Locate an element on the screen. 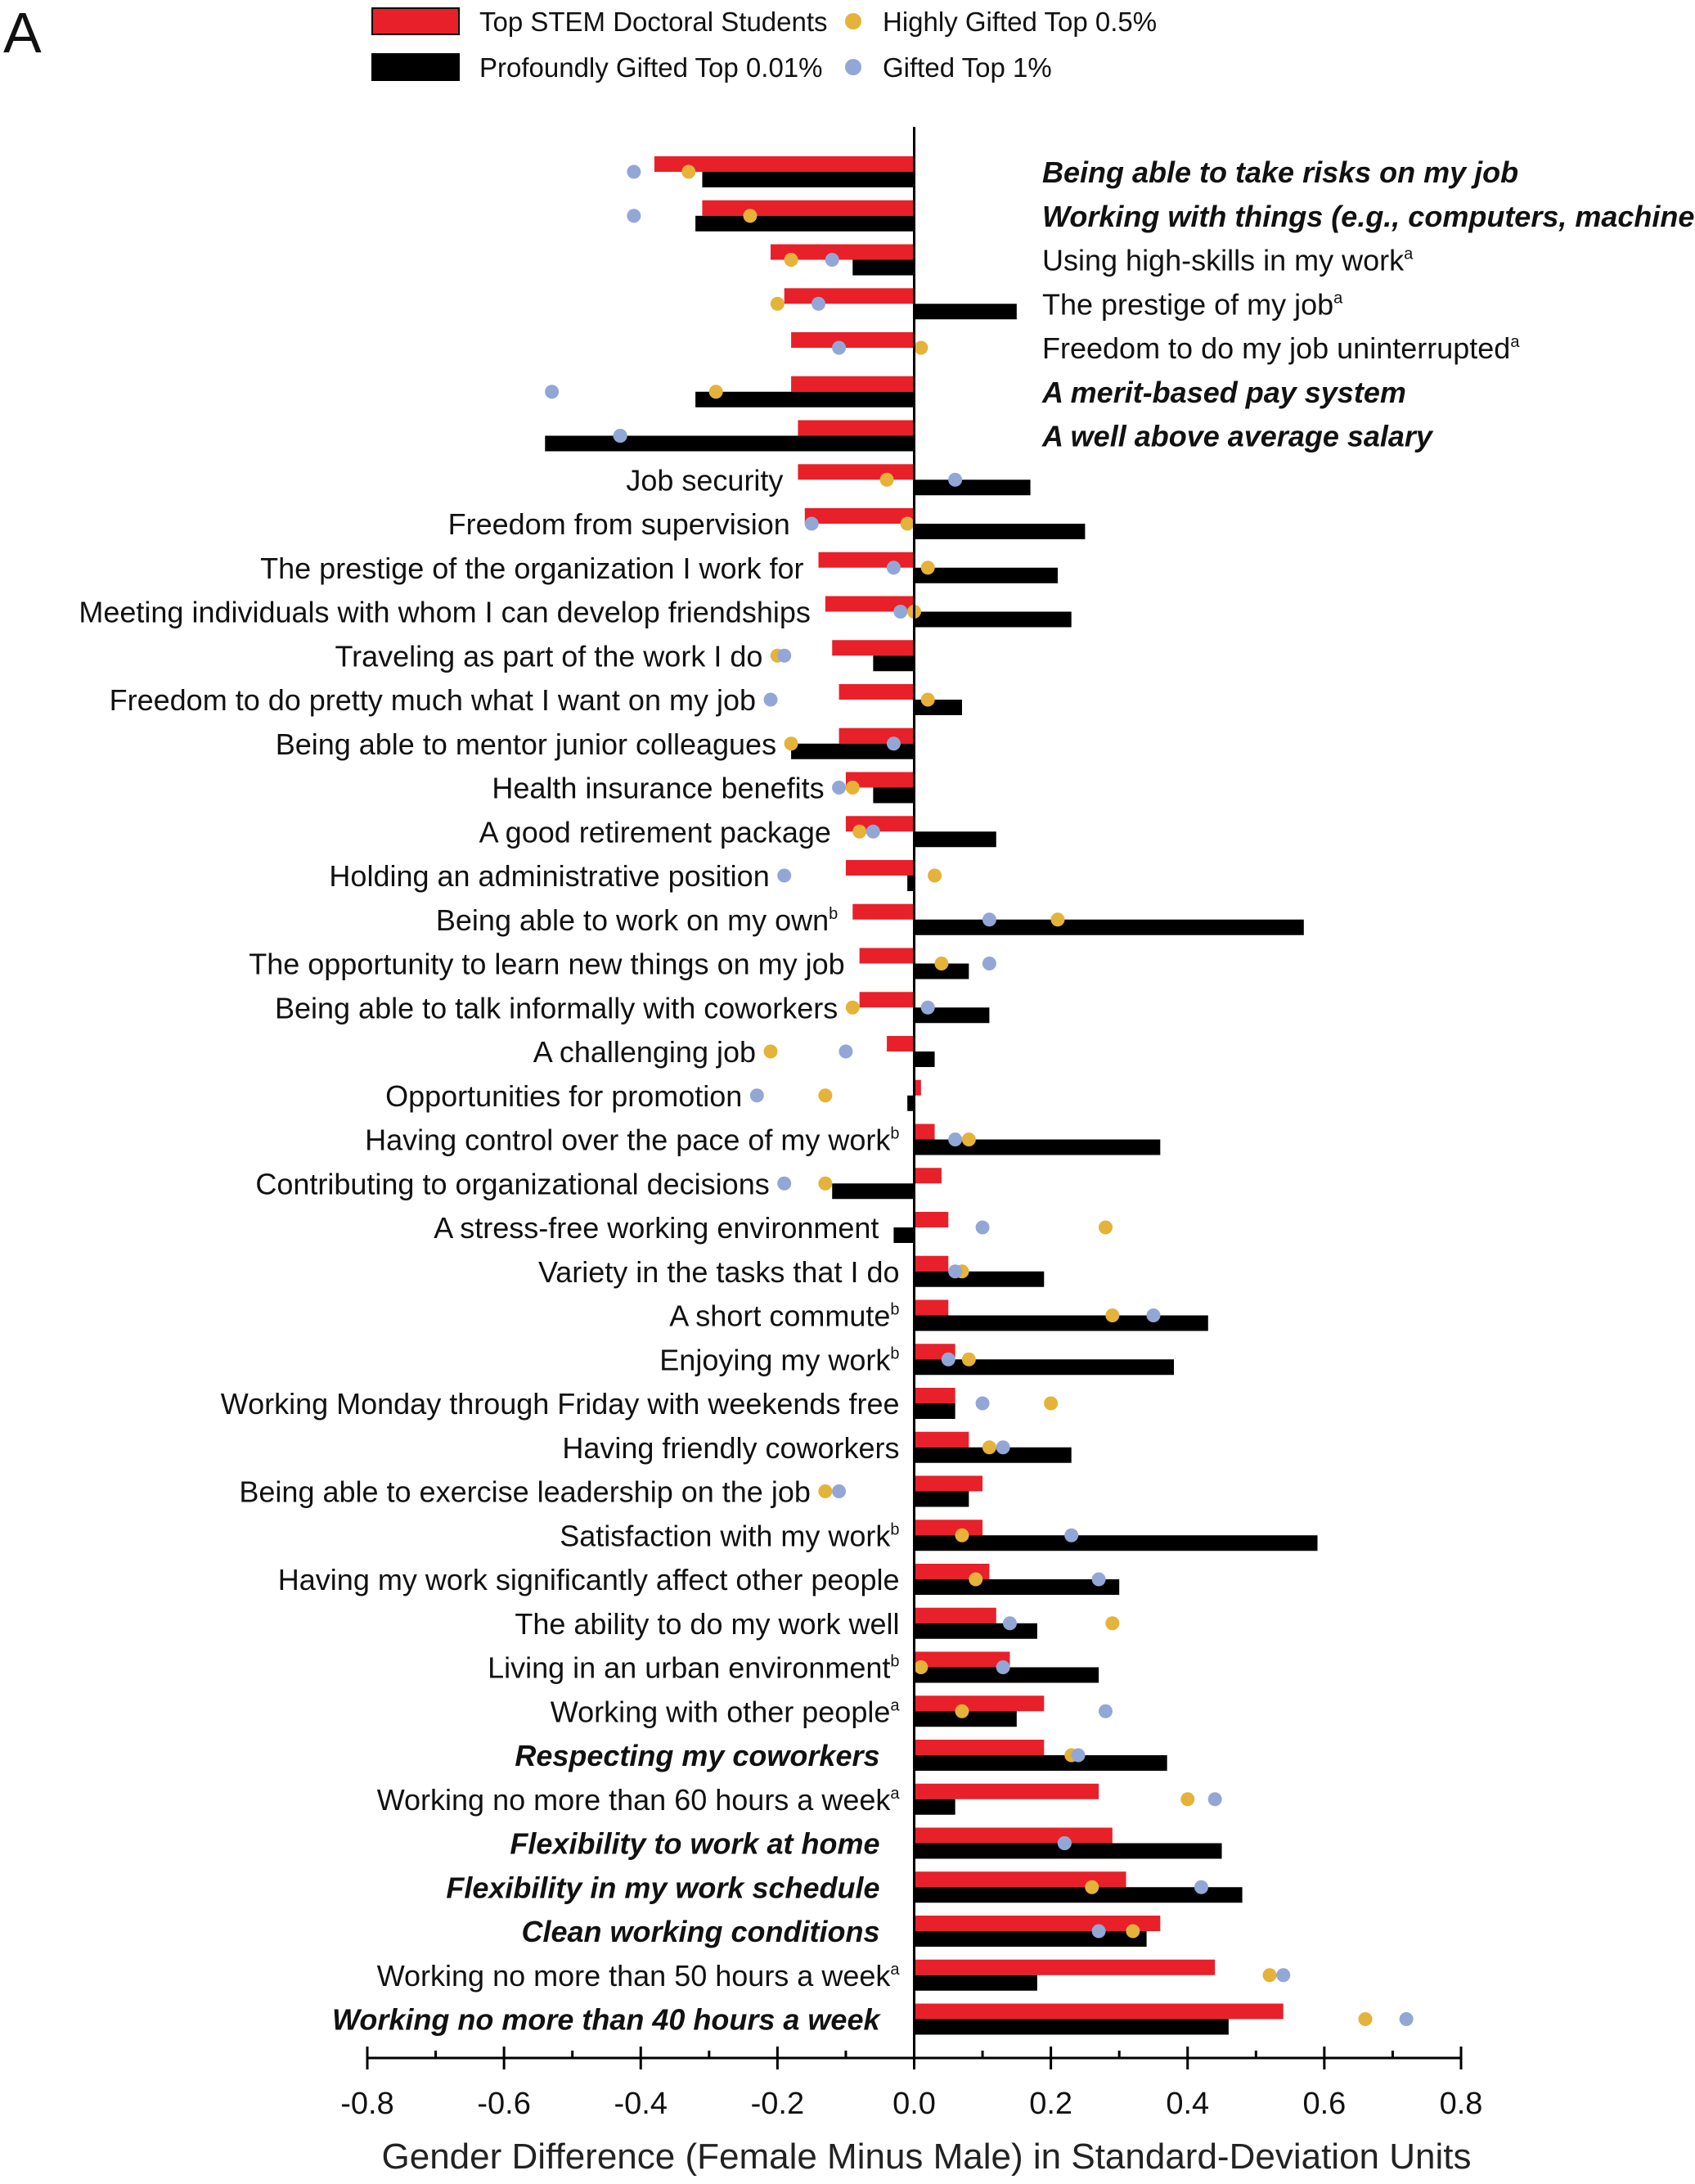  row-label-text-28: Enjoying my work is located at coordinates (775, 1359).